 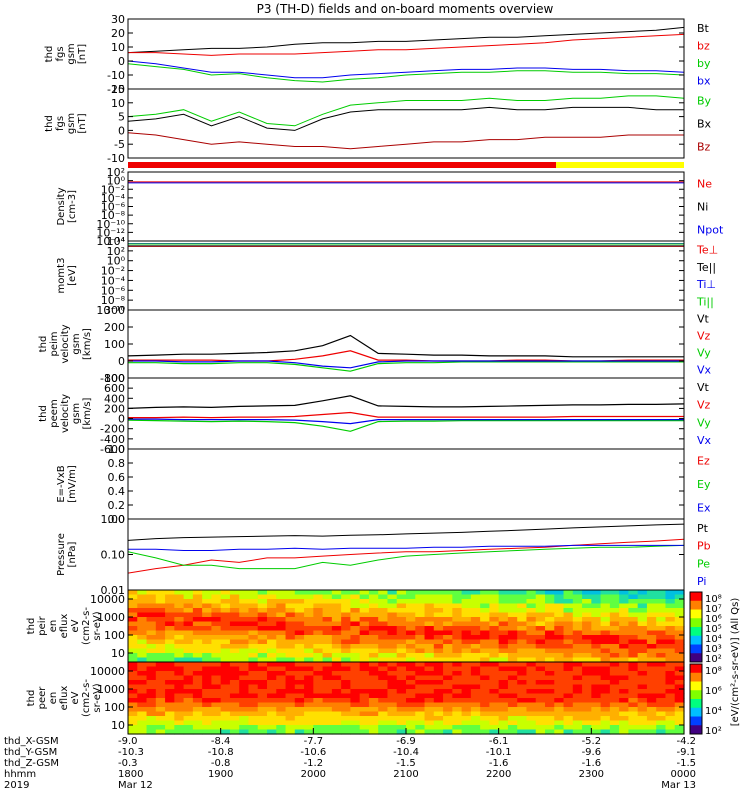 I want to click on colorbar-segment, so click(x=696, y=712).